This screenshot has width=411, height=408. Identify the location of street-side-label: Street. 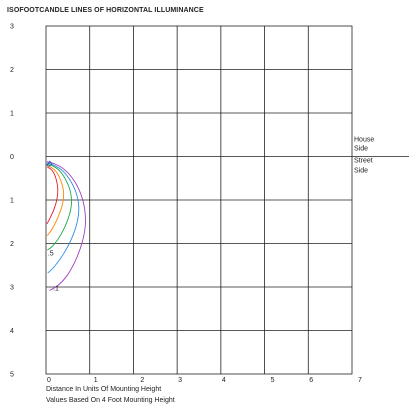
(363, 161).